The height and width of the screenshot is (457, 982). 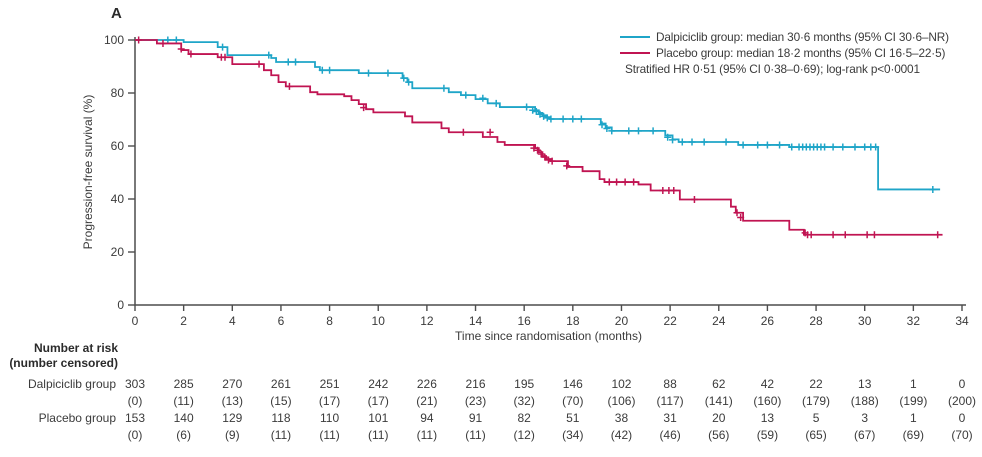 I want to click on risk-count-cell: 3, so click(x=865, y=418).